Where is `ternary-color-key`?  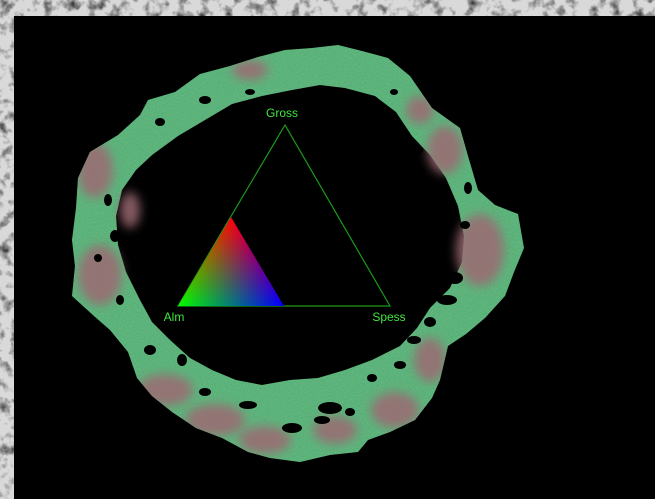 ternary-color-key is located at coordinates (231, 261).